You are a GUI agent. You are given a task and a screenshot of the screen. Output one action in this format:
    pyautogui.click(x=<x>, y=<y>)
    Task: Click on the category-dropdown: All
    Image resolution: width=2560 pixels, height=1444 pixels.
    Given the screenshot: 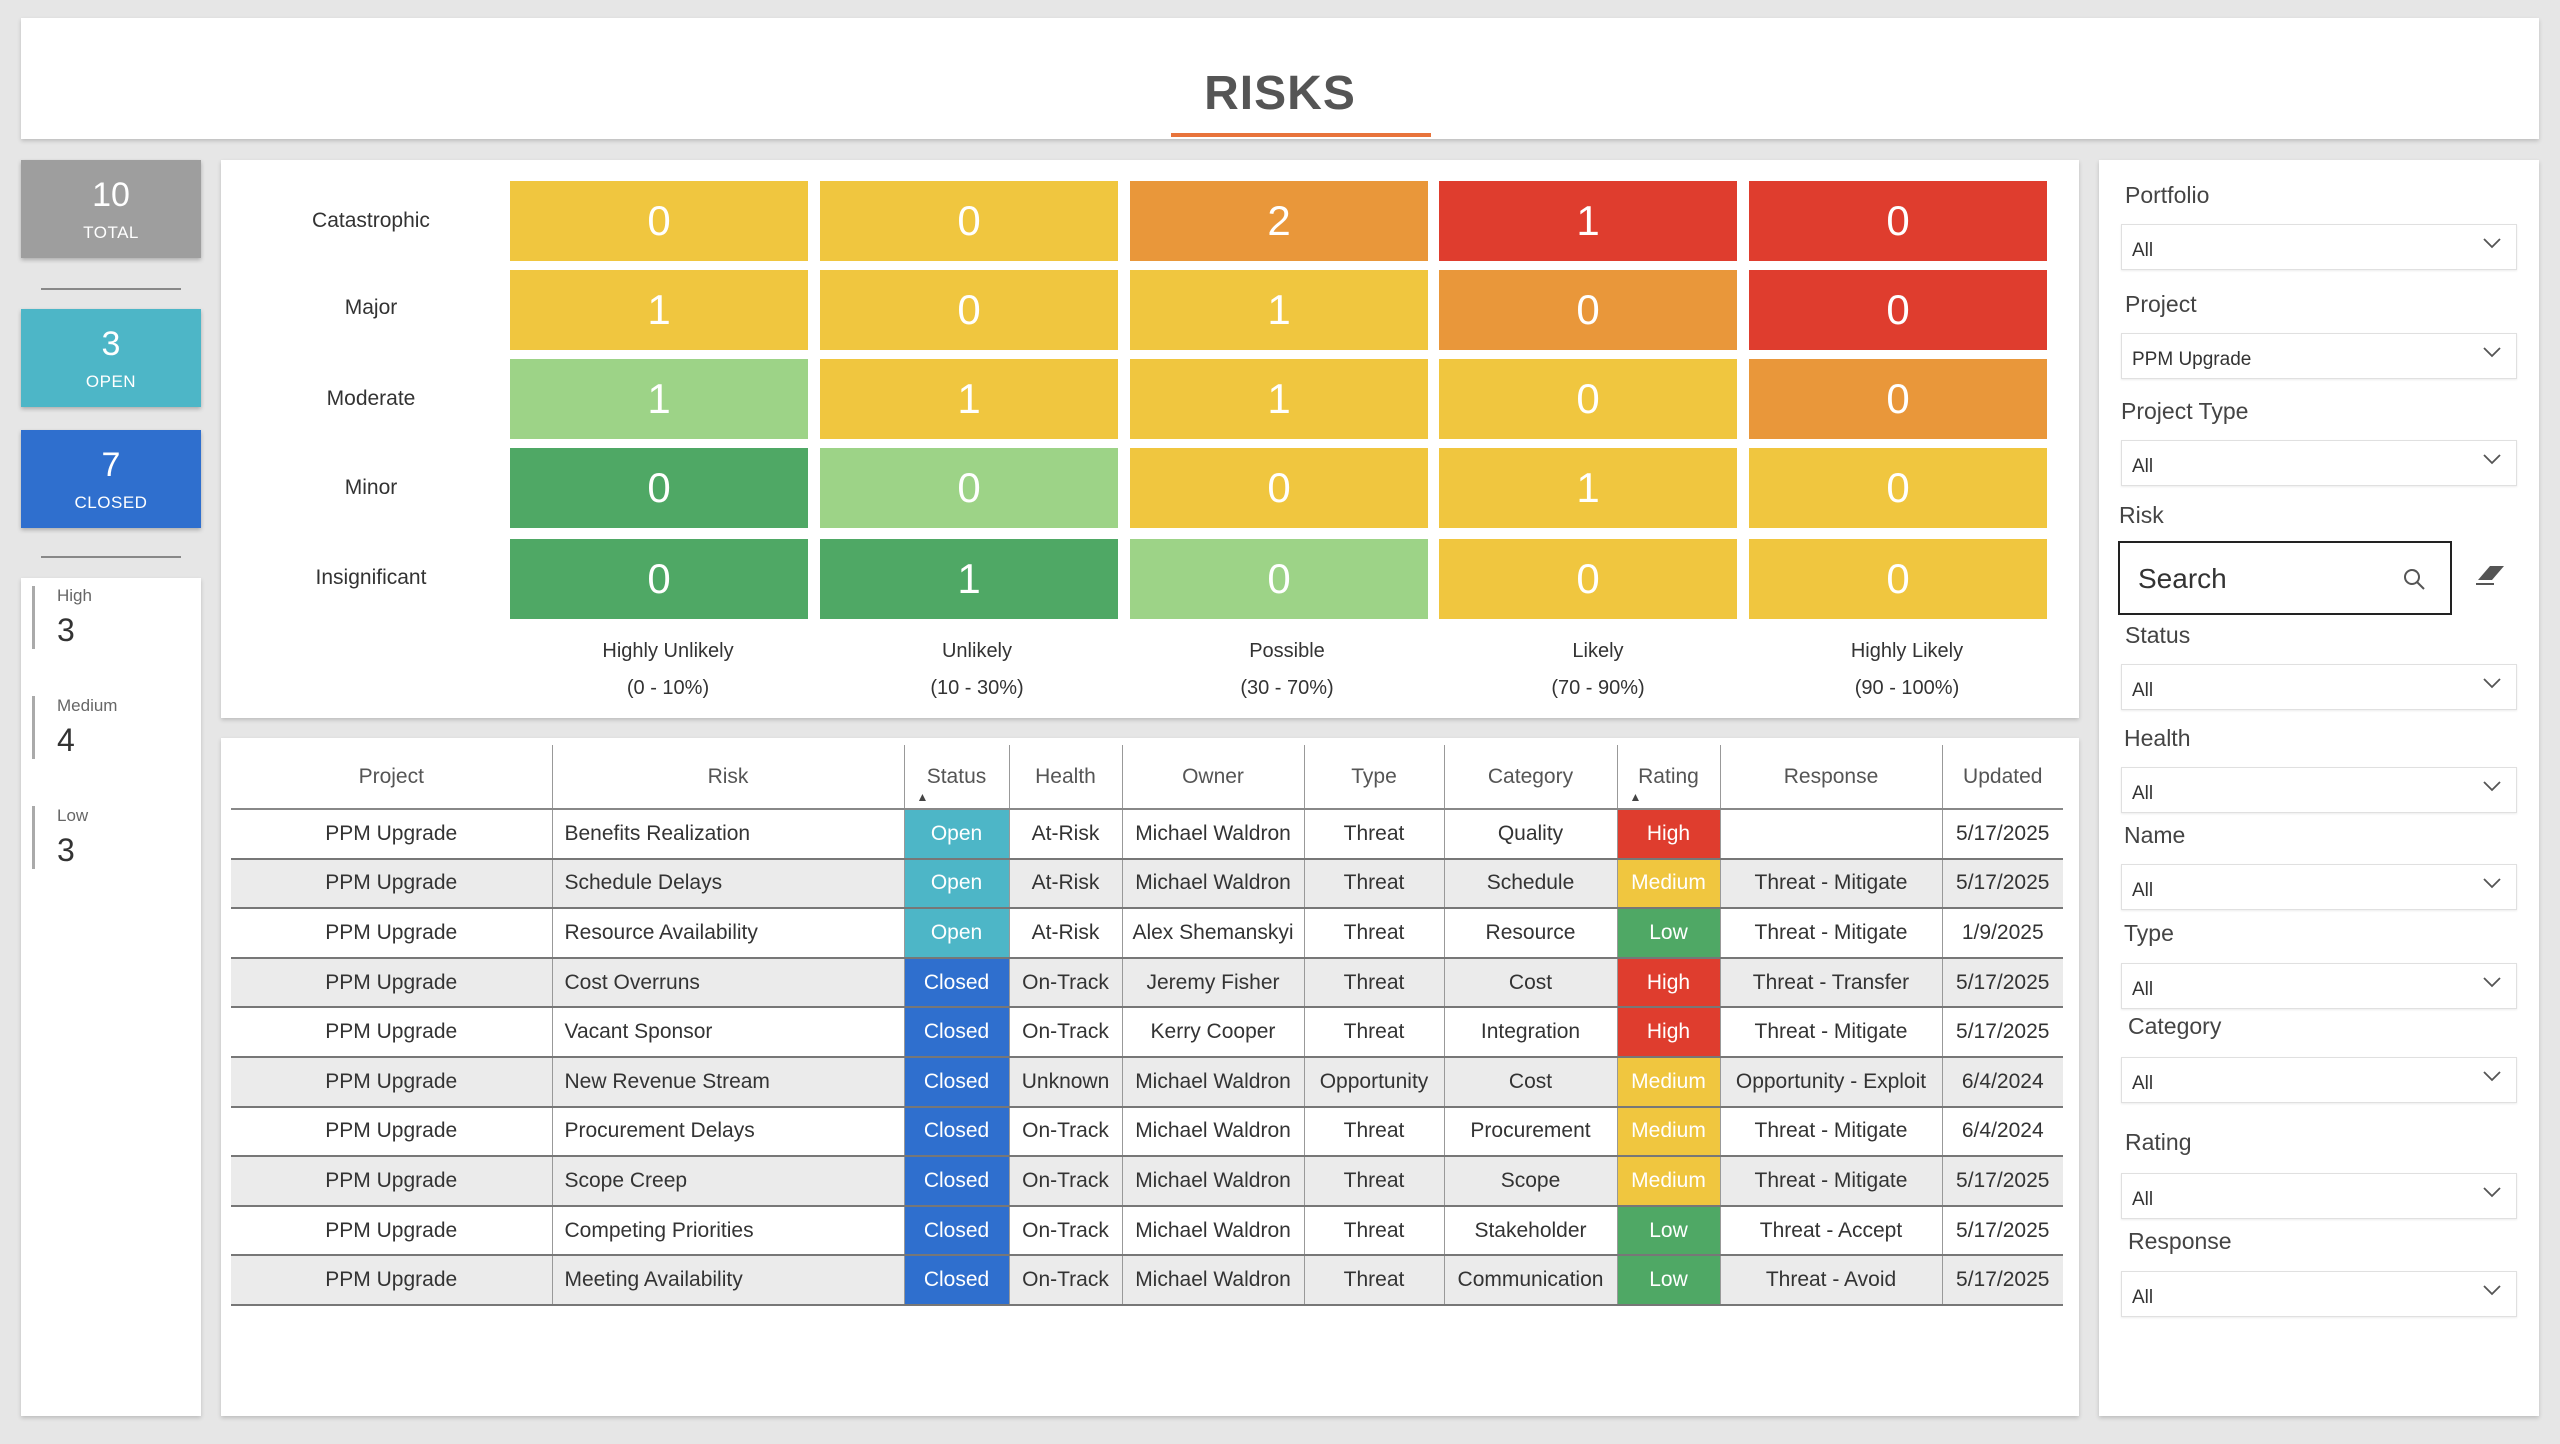 What is the action you would take?
    pyautogui.click(x=2319, y=1080)
    